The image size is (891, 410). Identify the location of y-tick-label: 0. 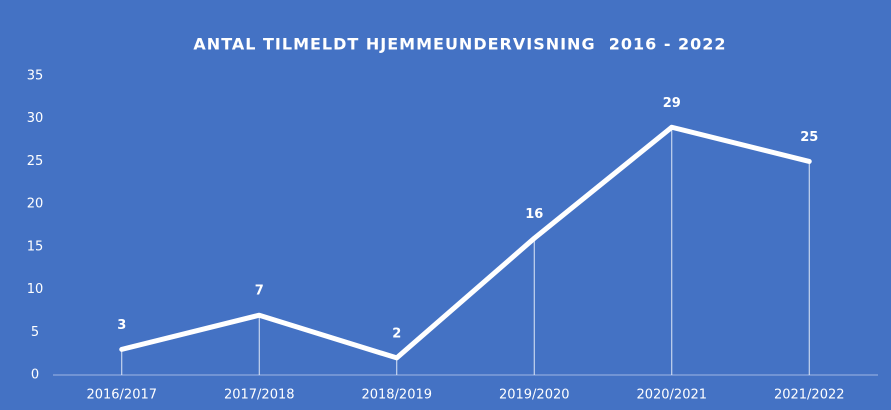
(35, 375).